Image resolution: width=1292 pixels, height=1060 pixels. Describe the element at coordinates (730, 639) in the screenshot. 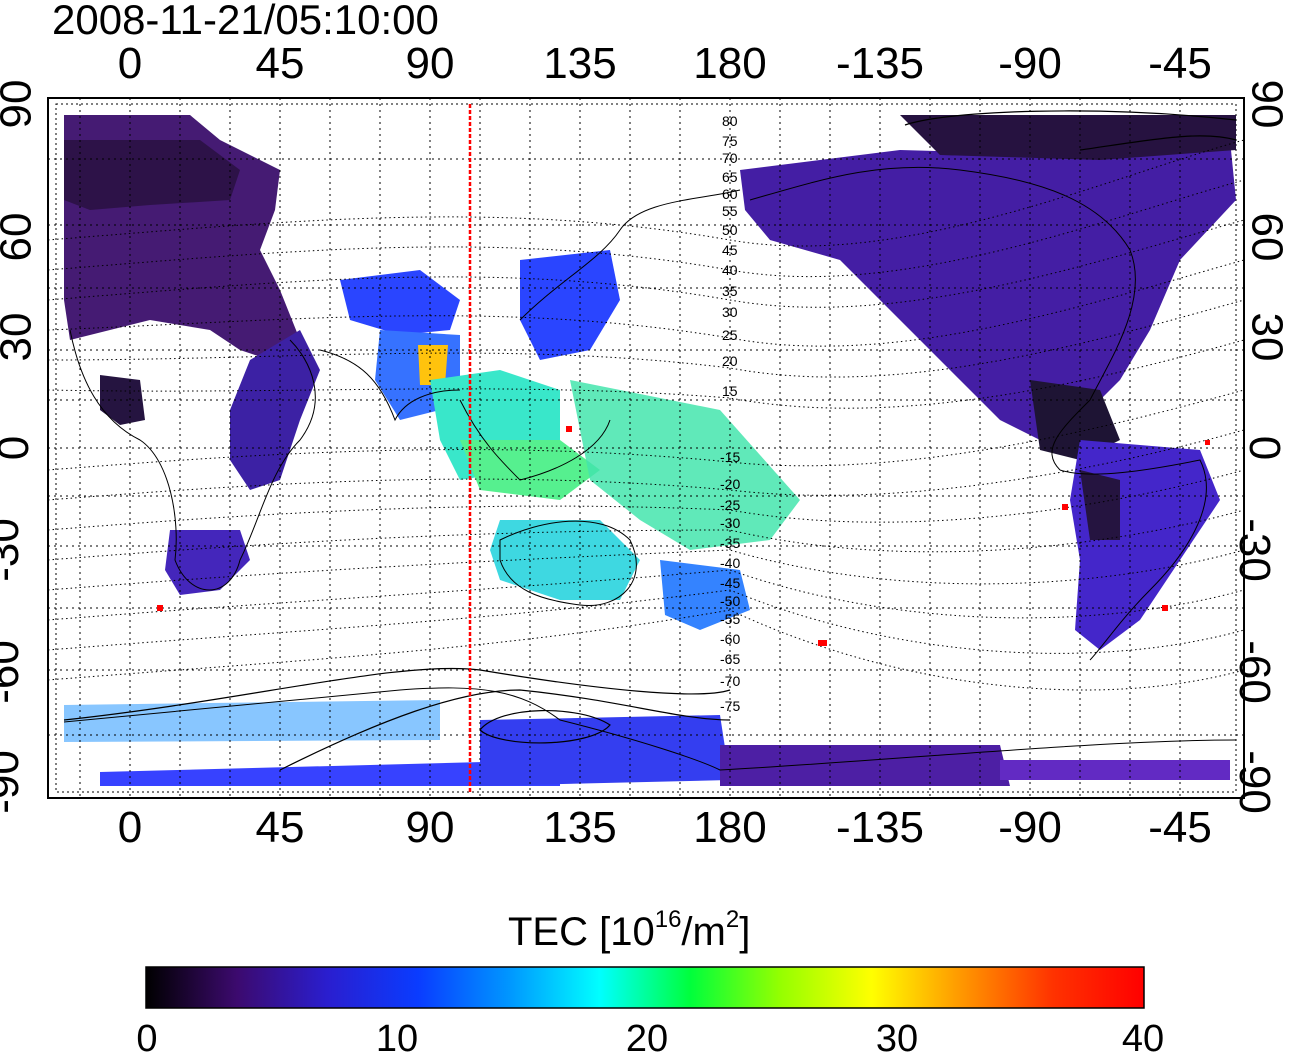

I see `contour-label: -60` at that location.